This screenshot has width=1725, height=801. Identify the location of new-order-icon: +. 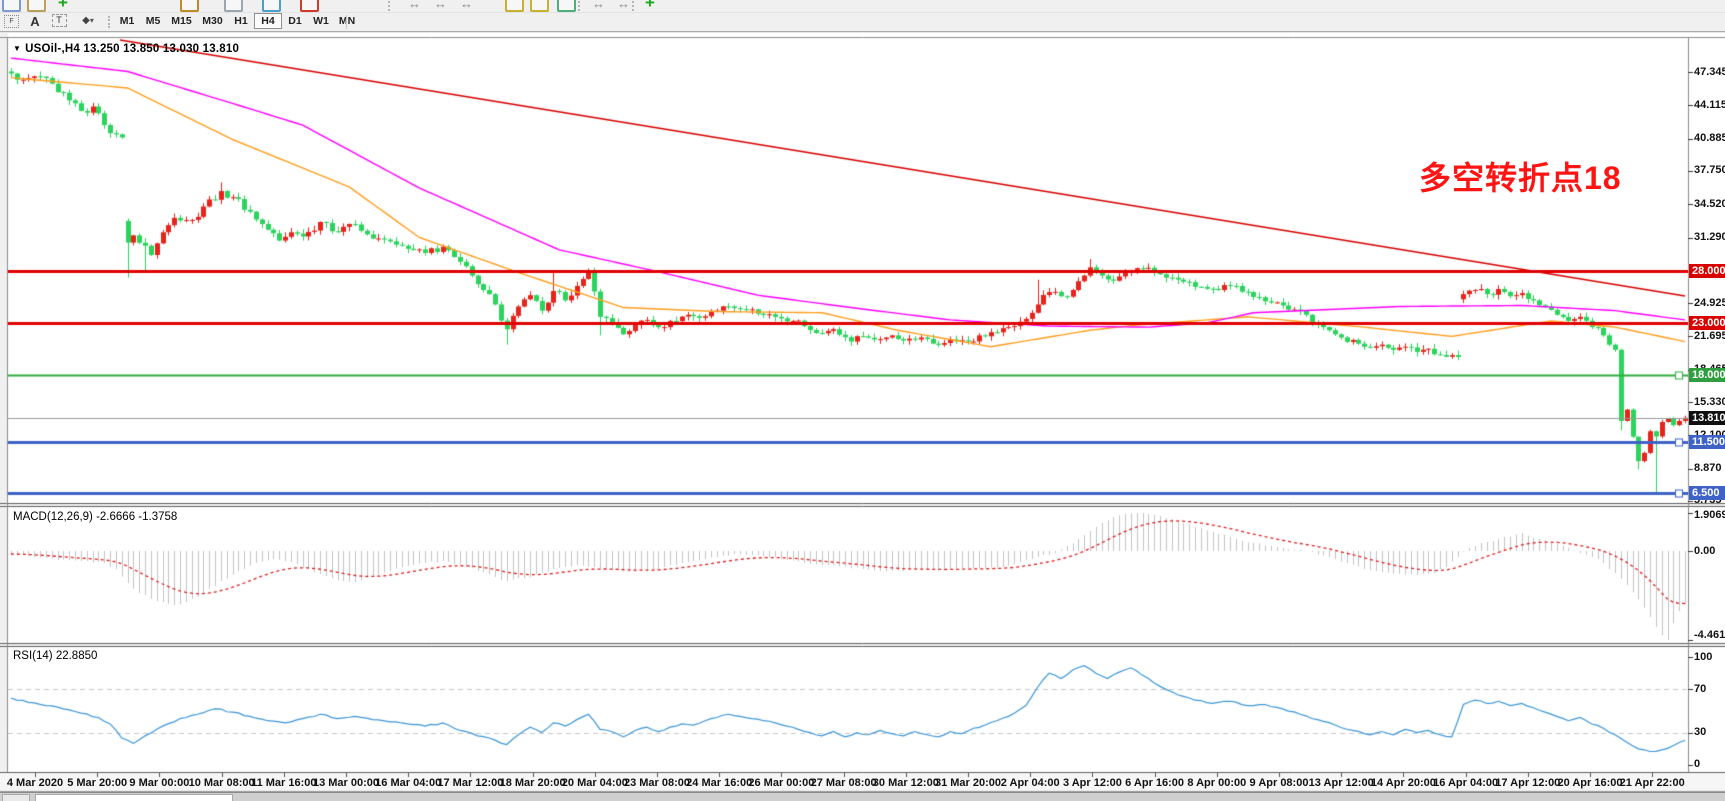
(63, 6).